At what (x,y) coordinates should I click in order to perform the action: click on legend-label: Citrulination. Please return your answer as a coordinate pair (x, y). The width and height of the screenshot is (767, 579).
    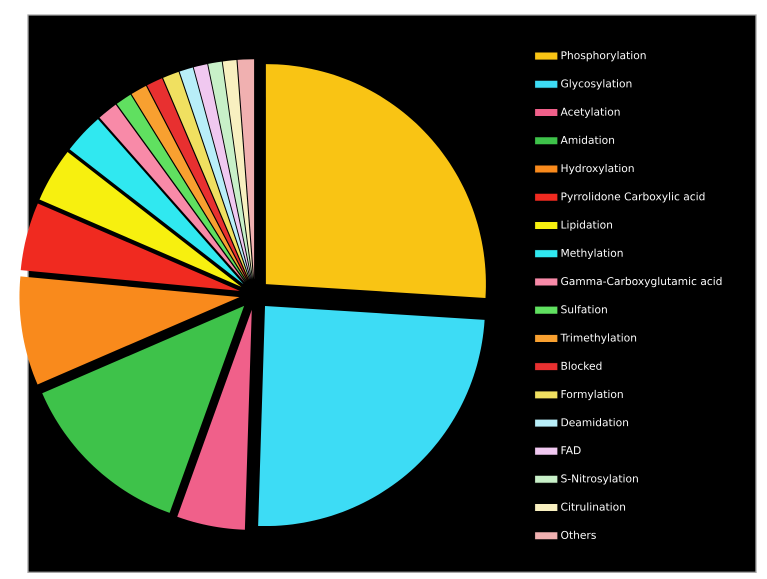
    Looking at the image, I should click on (593, 506).